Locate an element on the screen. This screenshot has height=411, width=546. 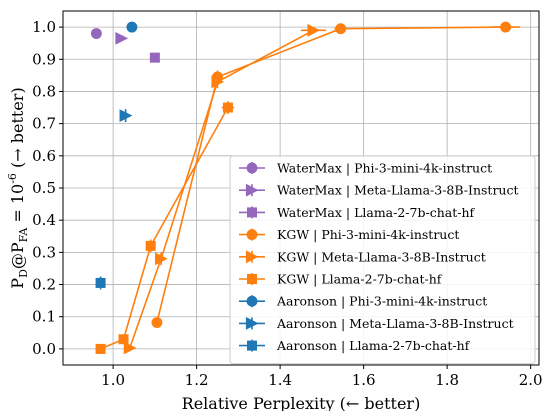
legend-label: Aaronson | Phi-3-mini-4k-instruct is located at coordinates (381, 301).